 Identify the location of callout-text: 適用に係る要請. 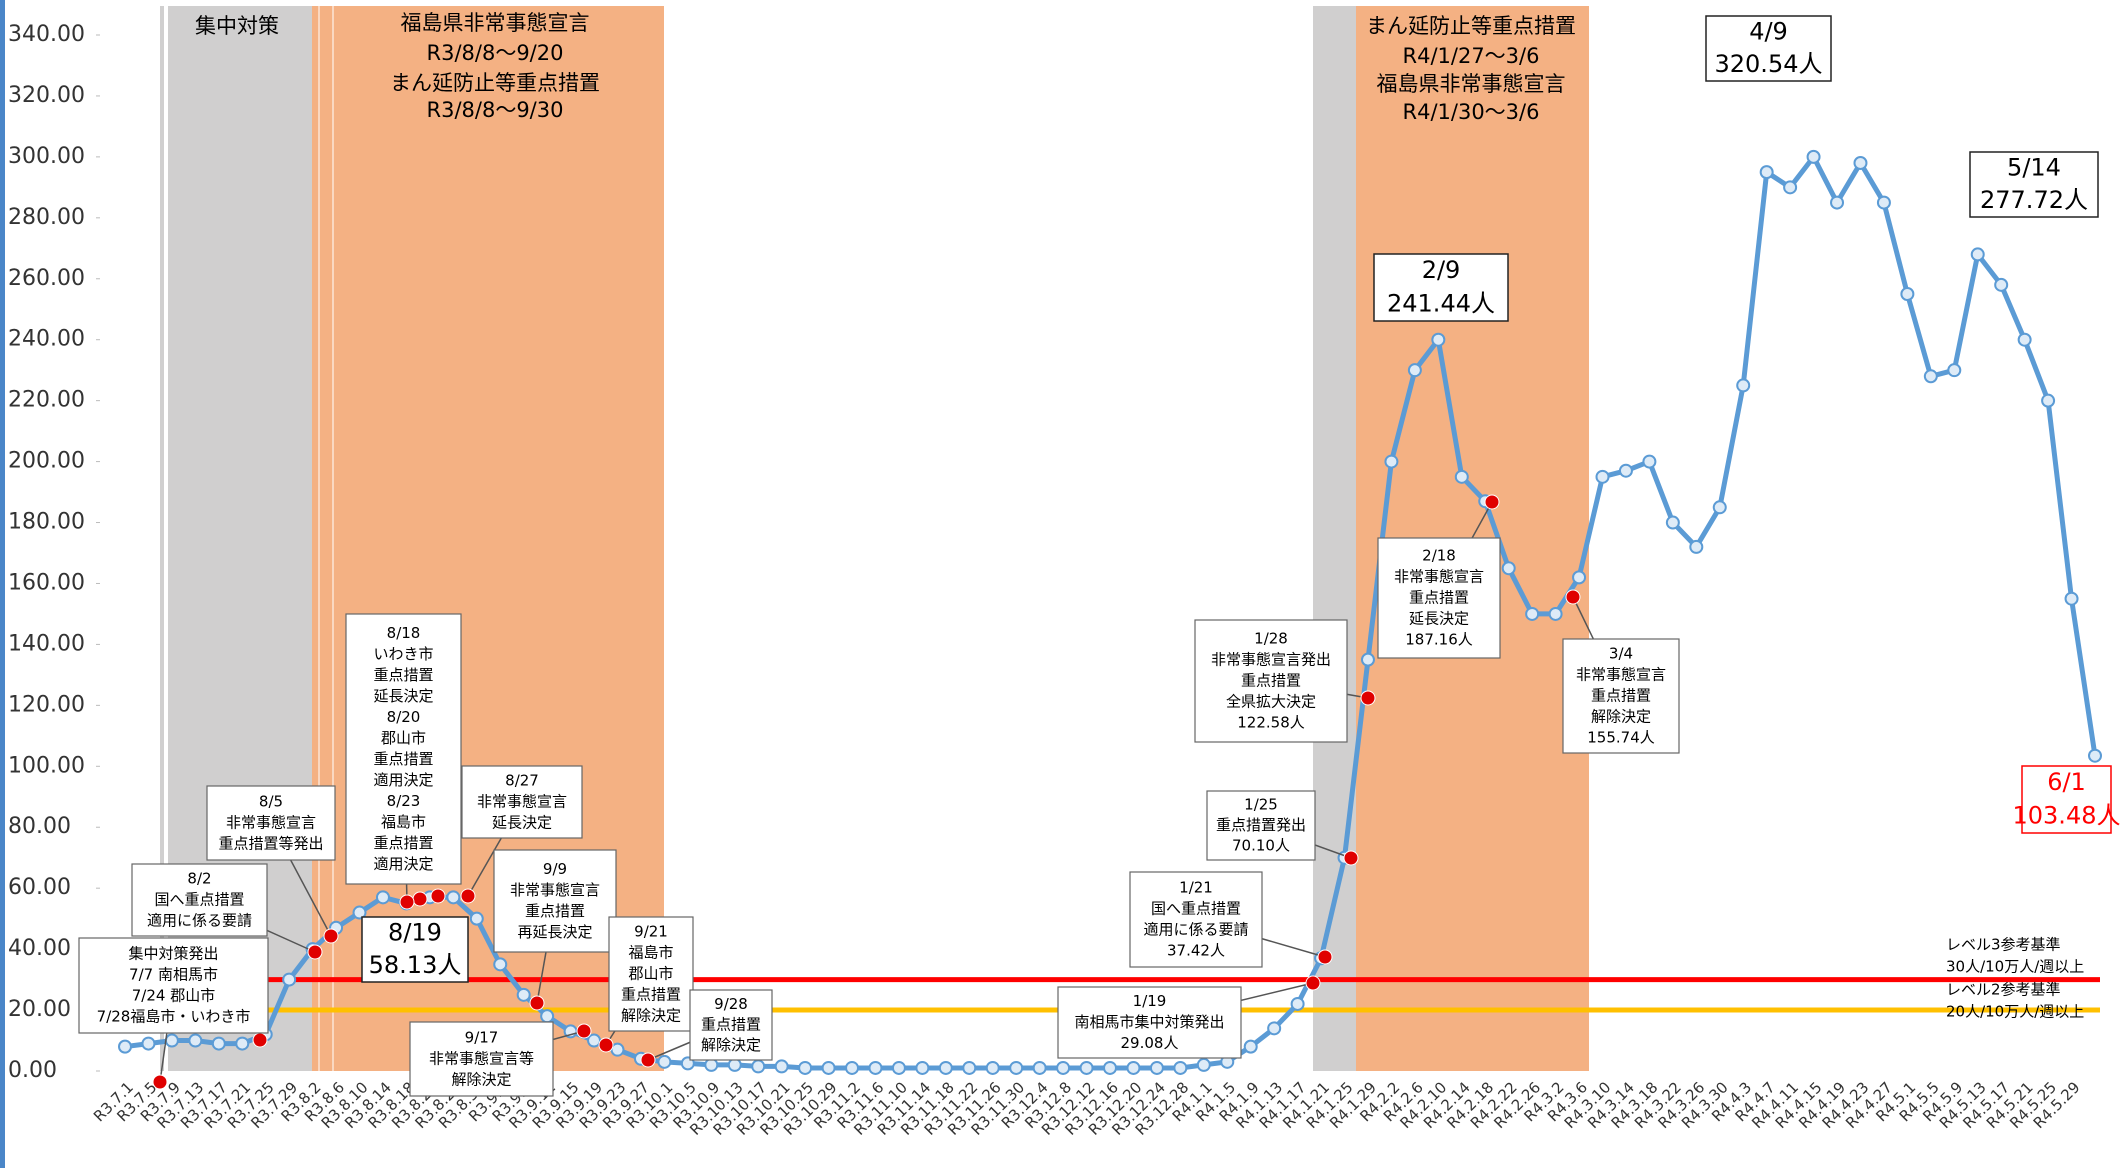
(199, 921).